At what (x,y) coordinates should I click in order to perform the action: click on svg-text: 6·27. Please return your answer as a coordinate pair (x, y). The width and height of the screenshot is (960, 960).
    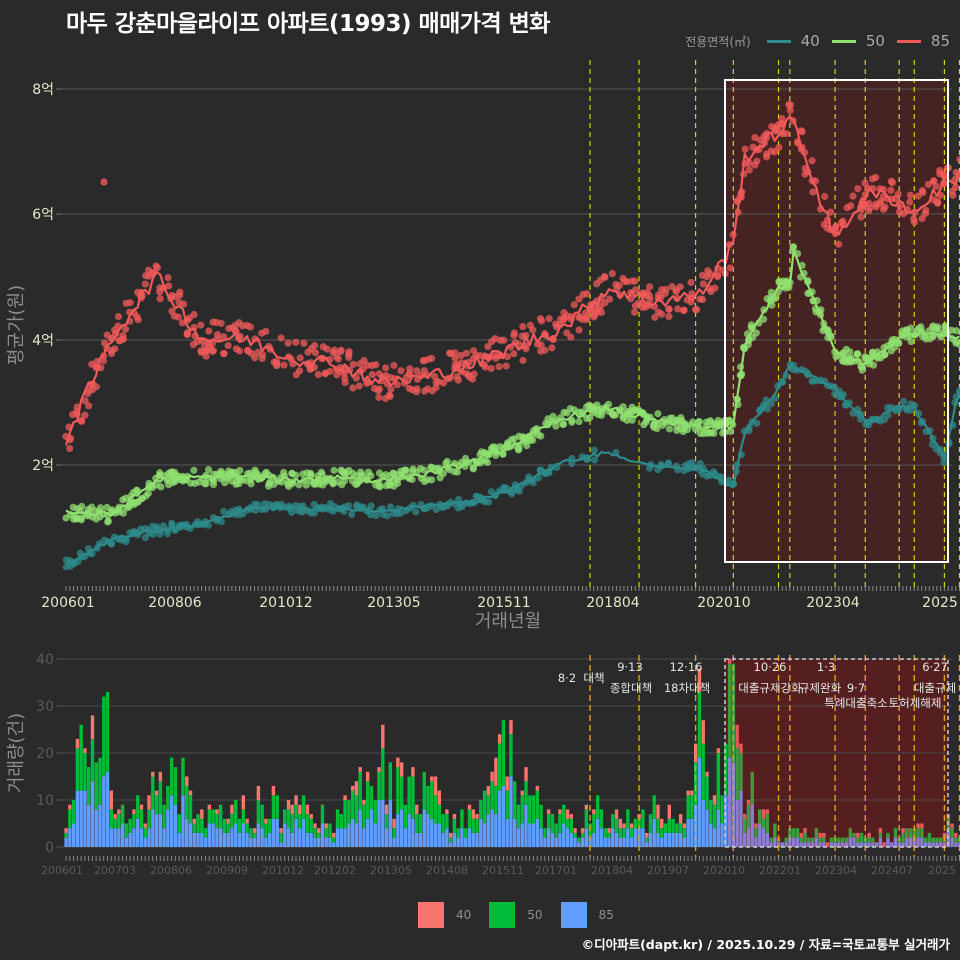
    Looking at the image, I should click on (935, 667).